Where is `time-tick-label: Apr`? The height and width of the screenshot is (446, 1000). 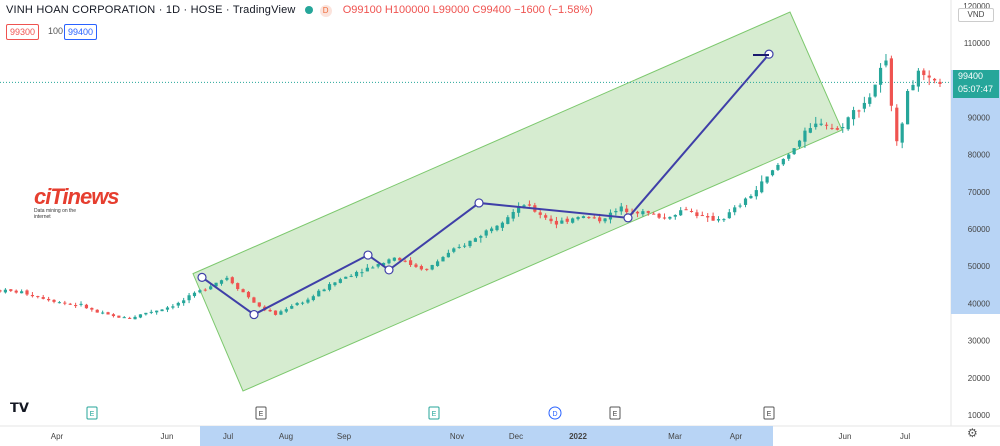 time-tick-label: Apr is located at coordinates (736, 436).